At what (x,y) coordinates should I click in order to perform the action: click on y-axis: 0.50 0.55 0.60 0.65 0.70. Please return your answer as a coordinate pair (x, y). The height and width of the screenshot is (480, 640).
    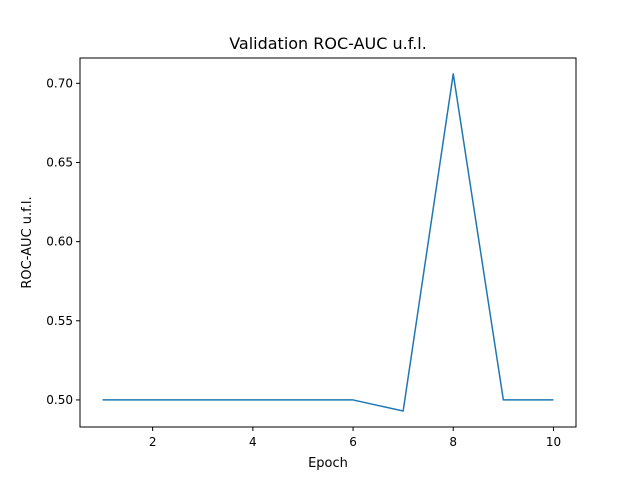
    Looking at the image, I should click on (63, 241).